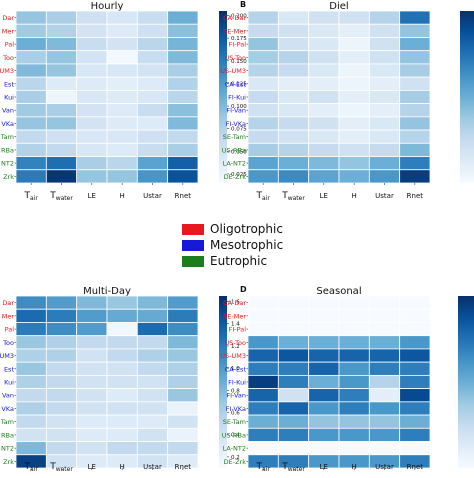 This screenshot has width=474, height=478. What do you see at coordinates (183, 196) in the screenshot?
I see `x-tick-label: Rnet` at bounding box center [183, 196].